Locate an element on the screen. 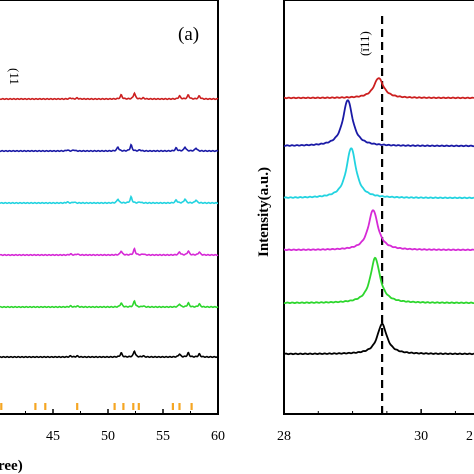 The width and height of the screenshot is (474, 474). panel-a-x-ticks: 45 50 55 60 is located at coordinates (125, 426).